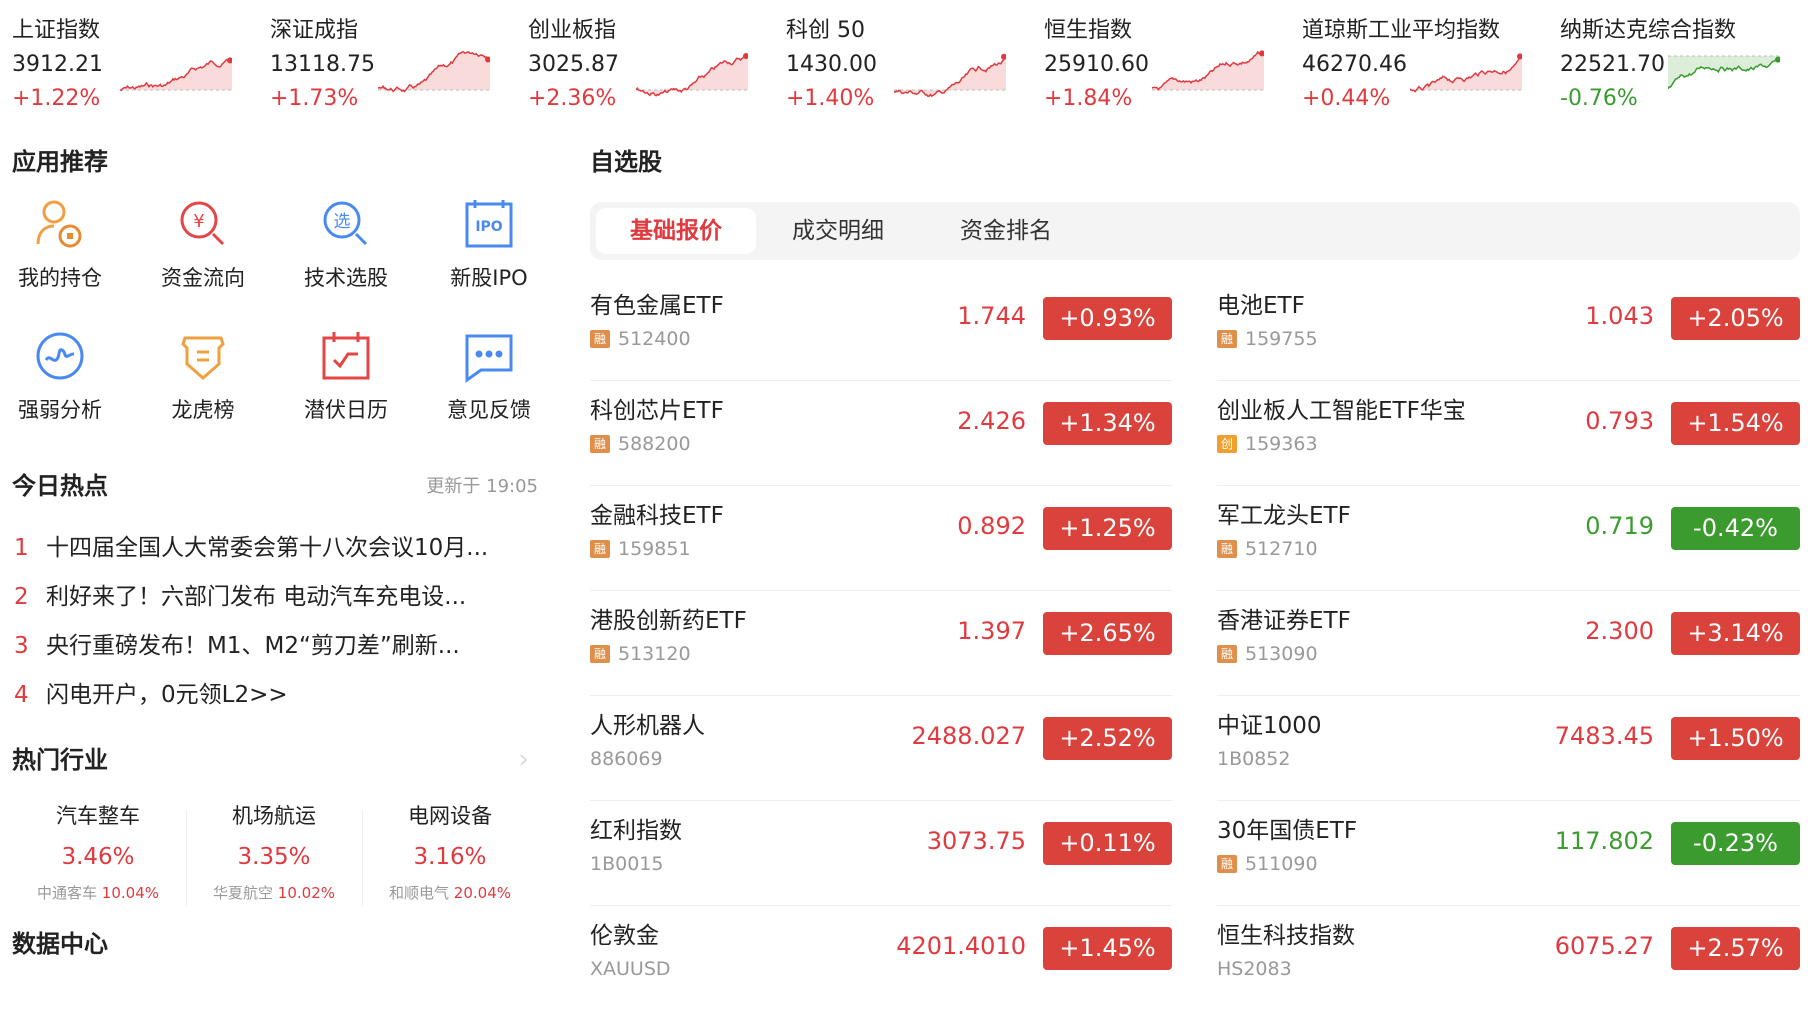 This screenshot has height=1011, width=1808. Describe the element at coordinates (1287, 831) in the screenshot. I see `stock-name: 30年国债ETF` at that location.